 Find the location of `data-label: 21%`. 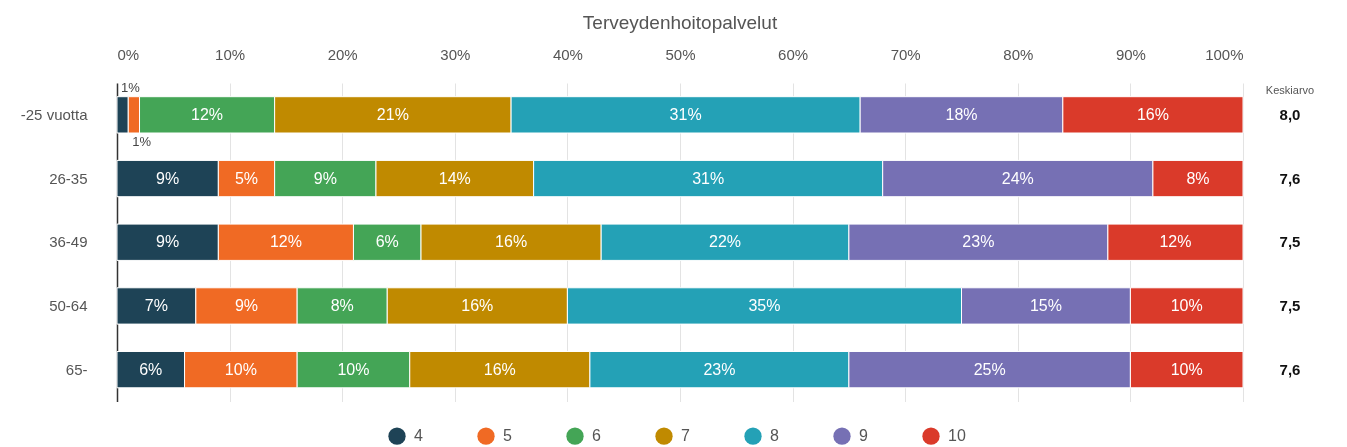

data-label: 21% is located at coordinates (392, 114).